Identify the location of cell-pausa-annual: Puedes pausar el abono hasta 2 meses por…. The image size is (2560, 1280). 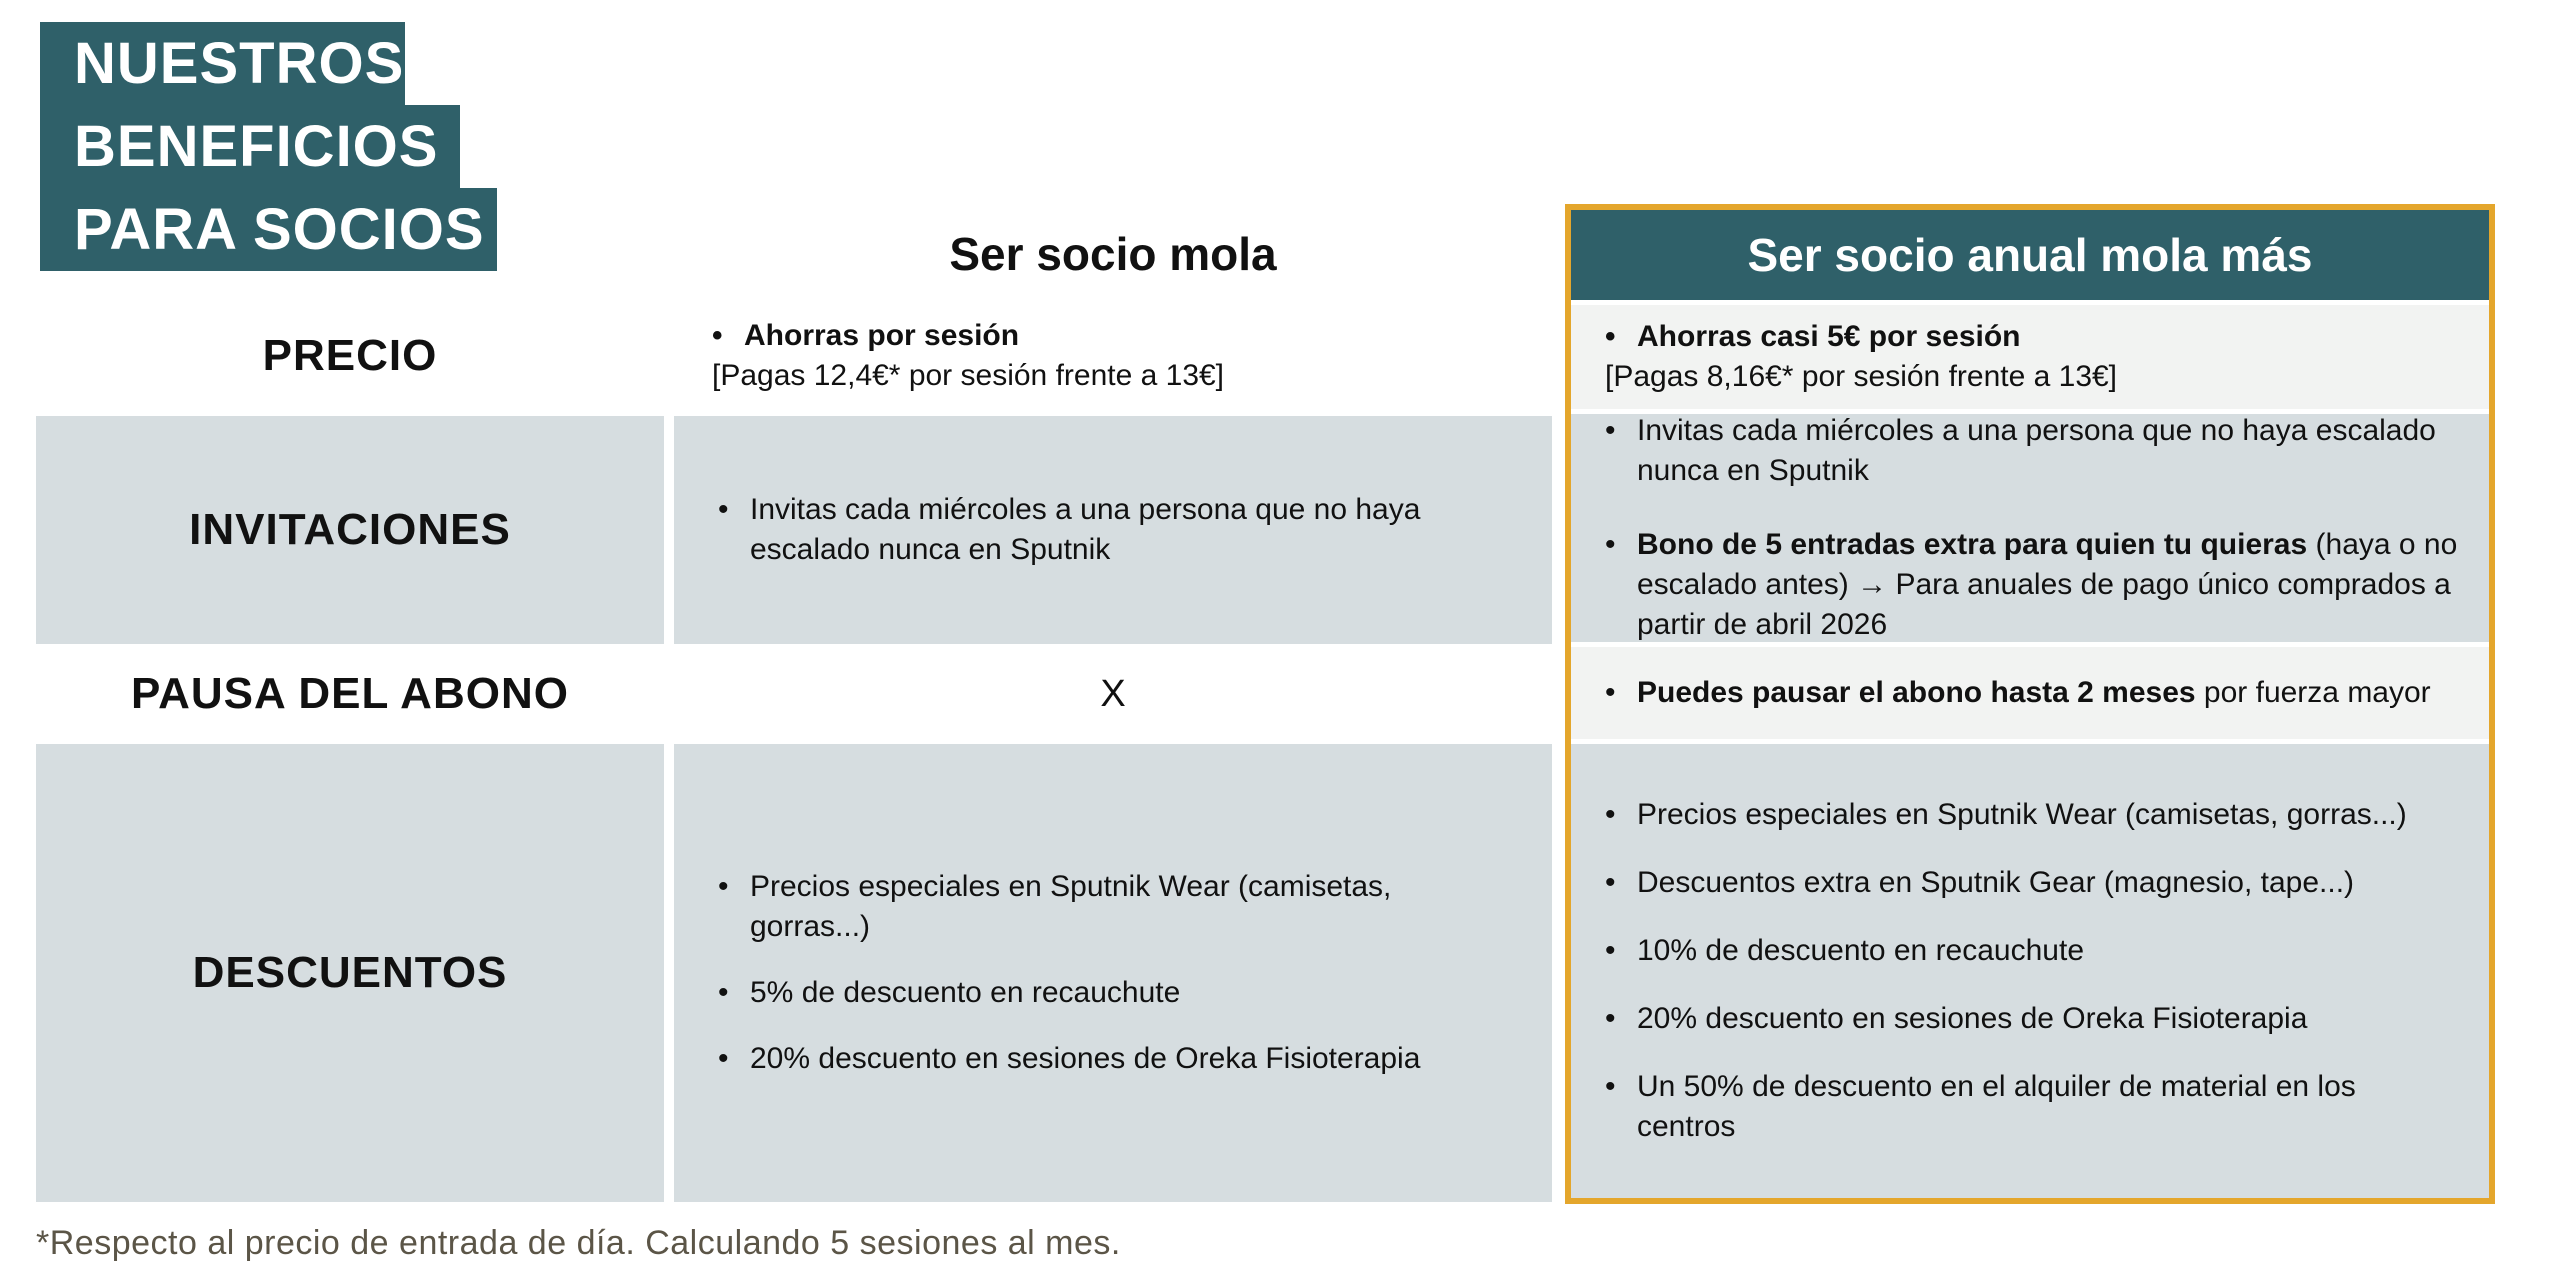
(2030, 693).